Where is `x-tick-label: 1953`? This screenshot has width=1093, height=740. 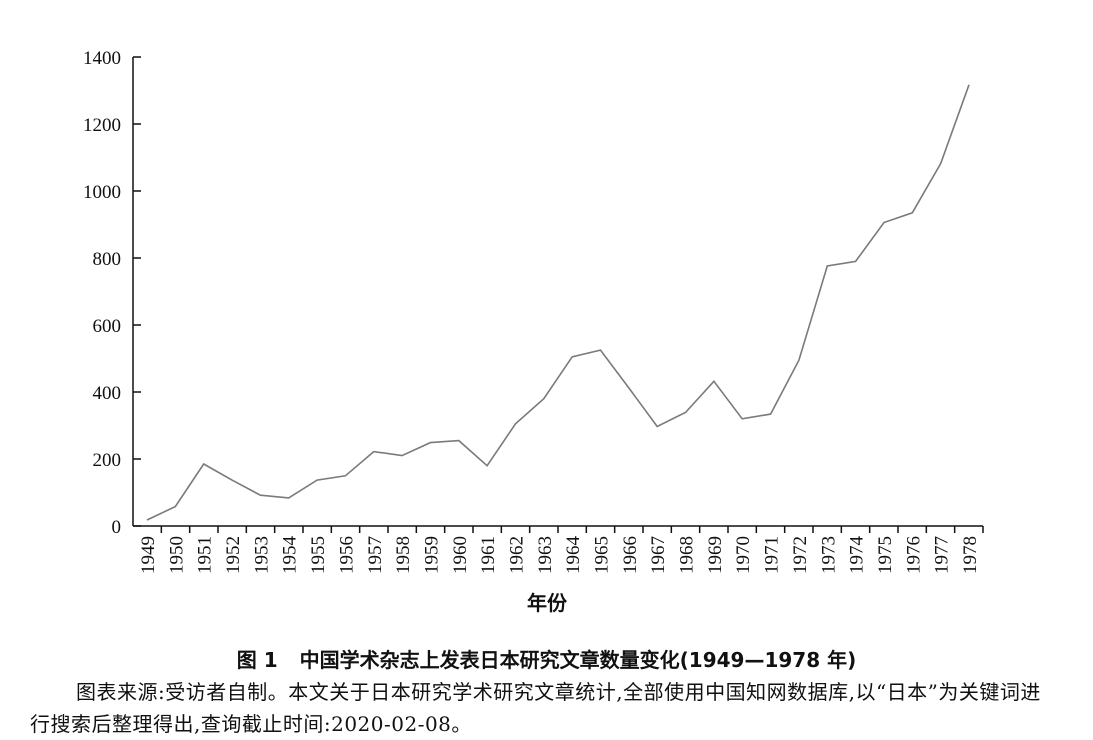
x-tick-label: 1953 is located at coordinates (261, 555).